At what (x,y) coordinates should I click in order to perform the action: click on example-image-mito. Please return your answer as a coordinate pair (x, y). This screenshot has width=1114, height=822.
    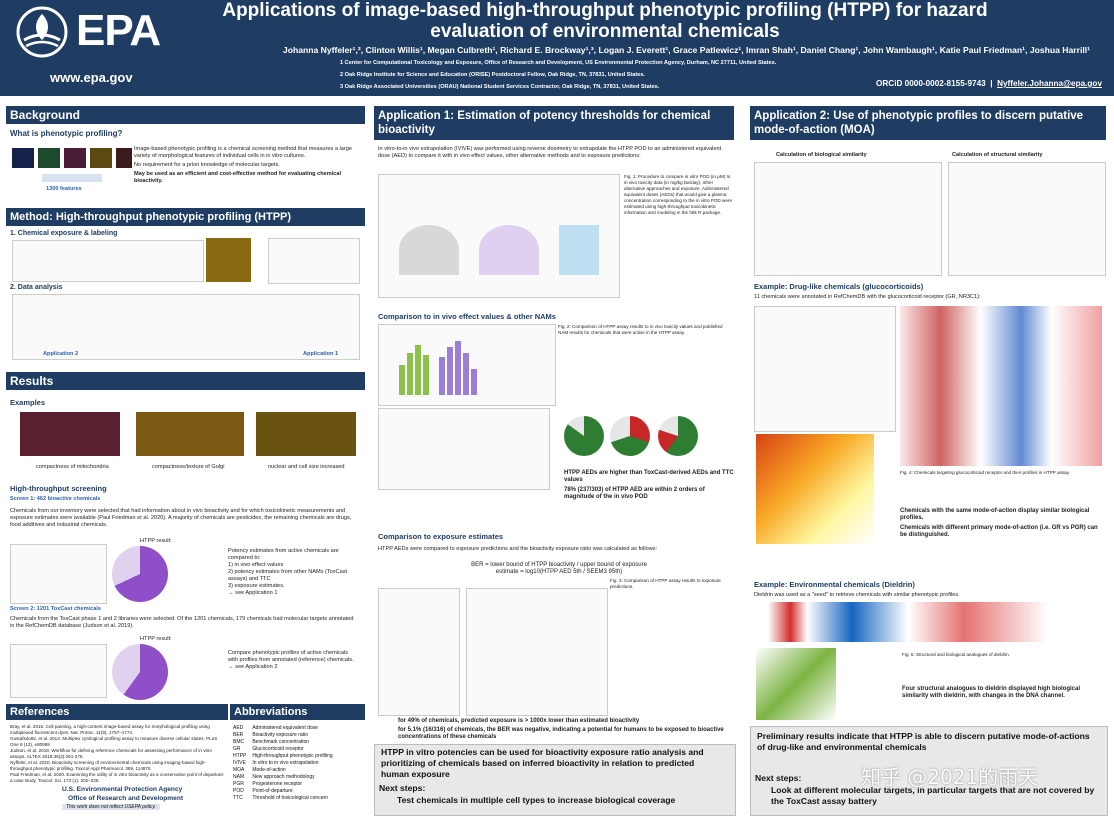
    Looking at the image, I should click on (70, 434).